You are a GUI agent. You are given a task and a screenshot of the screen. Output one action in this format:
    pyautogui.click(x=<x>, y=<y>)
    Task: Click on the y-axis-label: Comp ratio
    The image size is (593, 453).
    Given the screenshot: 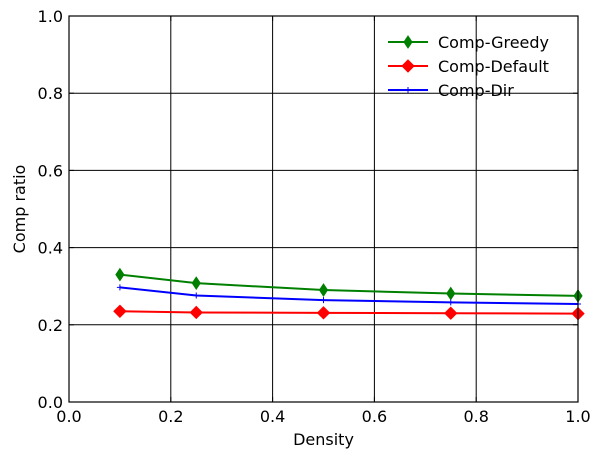 What is the action you would take?
    pyautogui.click(x=19, y=209)
    